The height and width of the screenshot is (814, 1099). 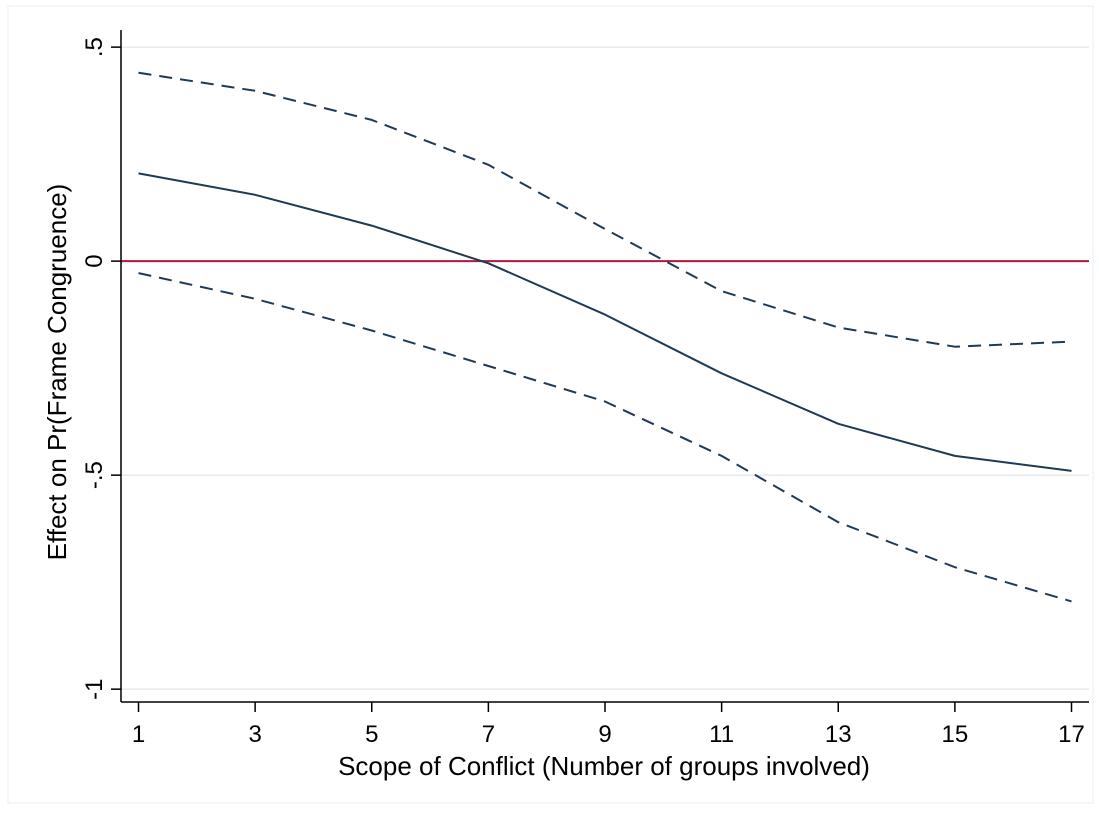 I want to click on x-tick-label: 9, so click(x=604, y=734).